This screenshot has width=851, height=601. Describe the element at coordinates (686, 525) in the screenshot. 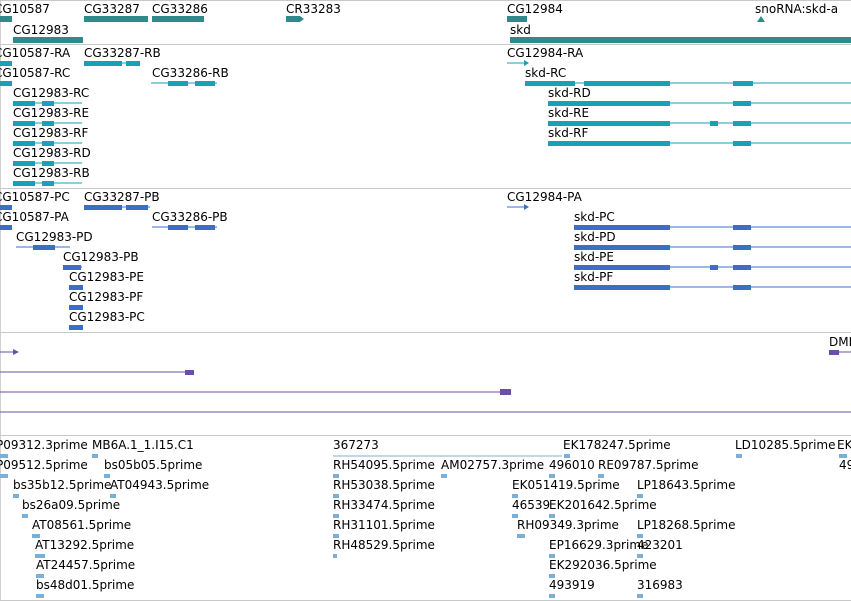

I see `feature-label: LP18268.5prime` at that location.